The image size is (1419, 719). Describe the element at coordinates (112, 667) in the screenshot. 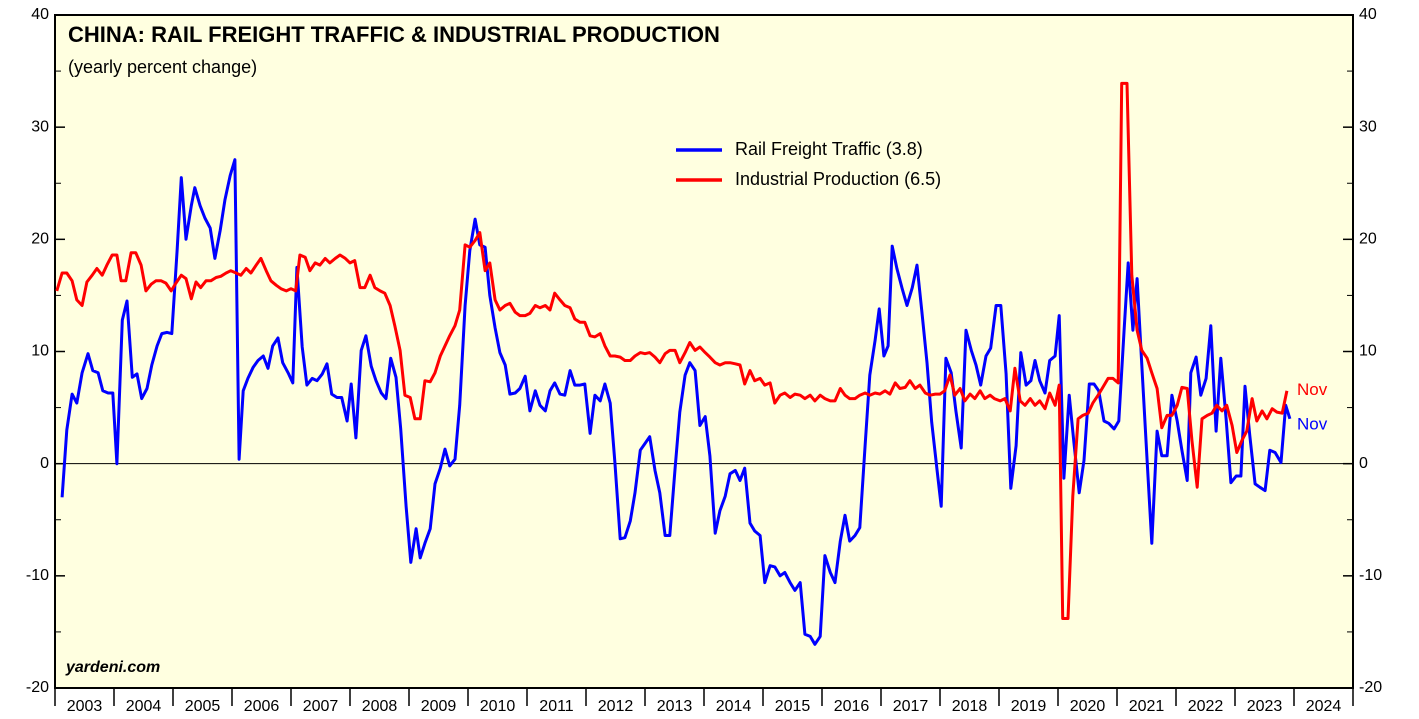

I see `credit: yardeni.com` at that location.